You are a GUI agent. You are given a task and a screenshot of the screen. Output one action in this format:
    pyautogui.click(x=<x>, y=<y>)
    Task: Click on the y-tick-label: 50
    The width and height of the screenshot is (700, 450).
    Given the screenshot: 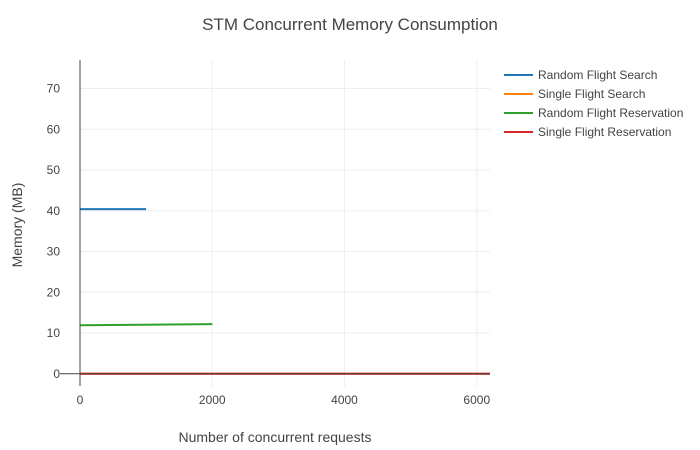 What is the action you would take?
    pyautogui.click(x=54, y=170)
    